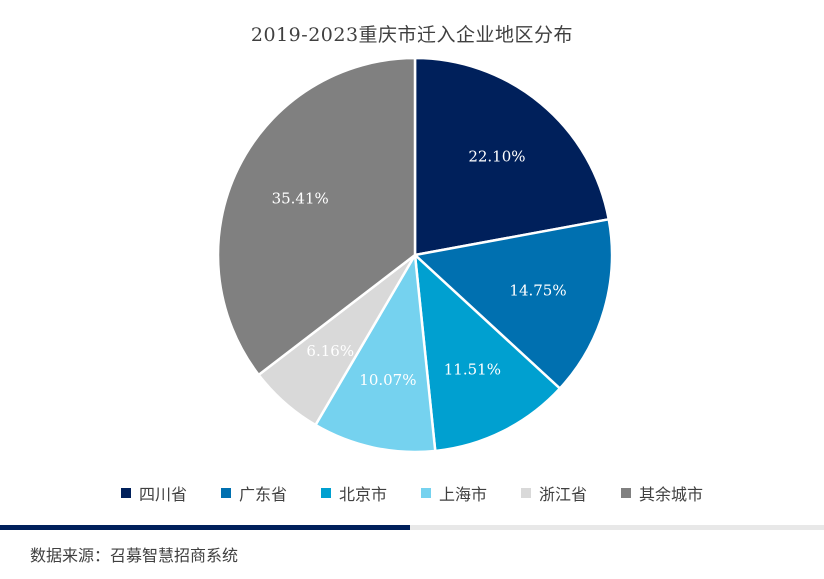 The image size is (824, 579). Describe the element at coordinates (412, 527) in the screenshot. I see `footer-divider` at that location.